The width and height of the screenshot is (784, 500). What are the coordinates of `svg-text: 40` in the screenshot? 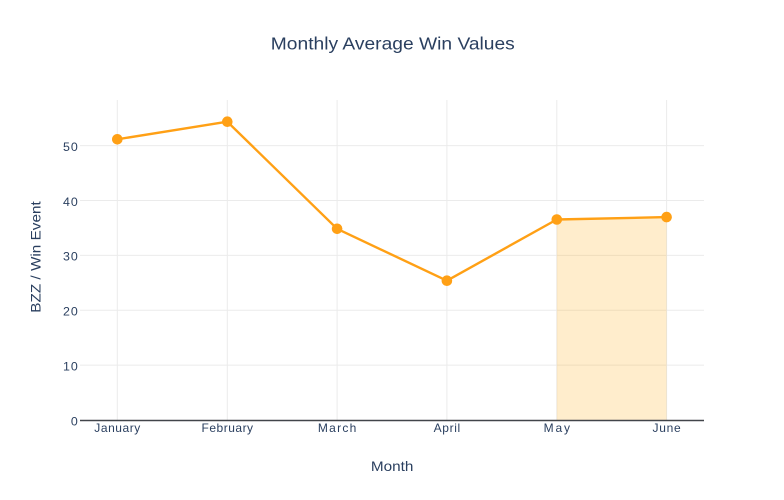 It's located at (70, 202).